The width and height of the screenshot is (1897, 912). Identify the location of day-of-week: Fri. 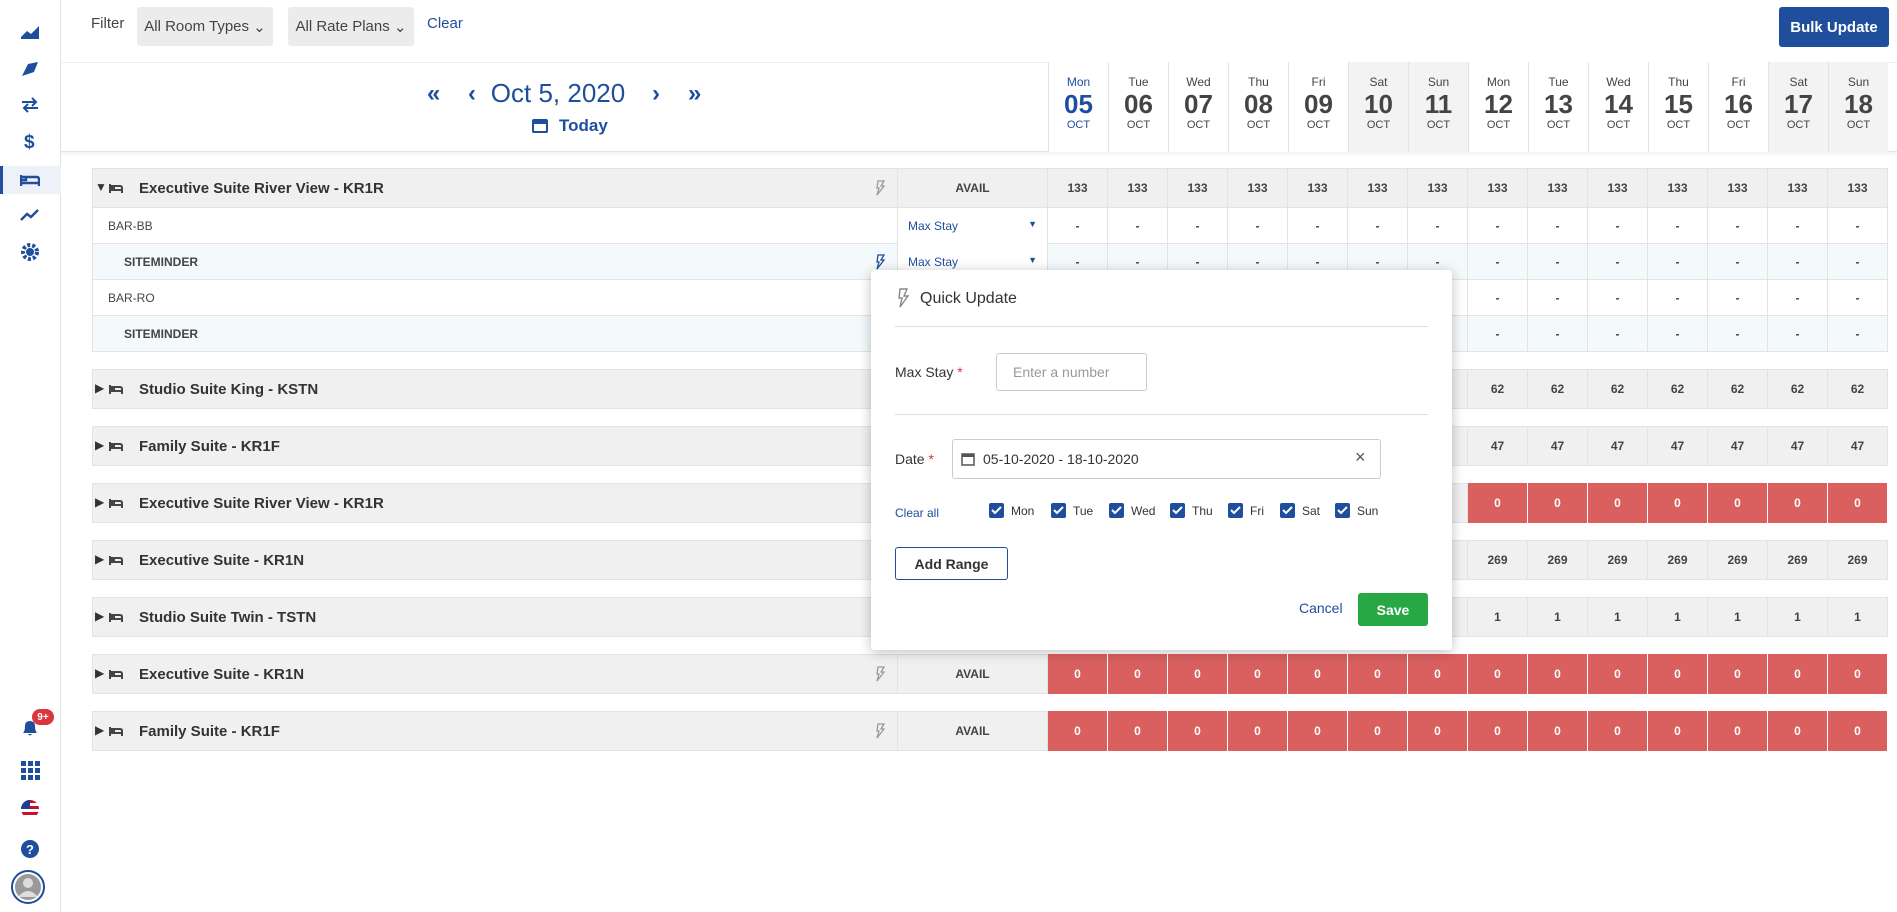
(1738, 82).